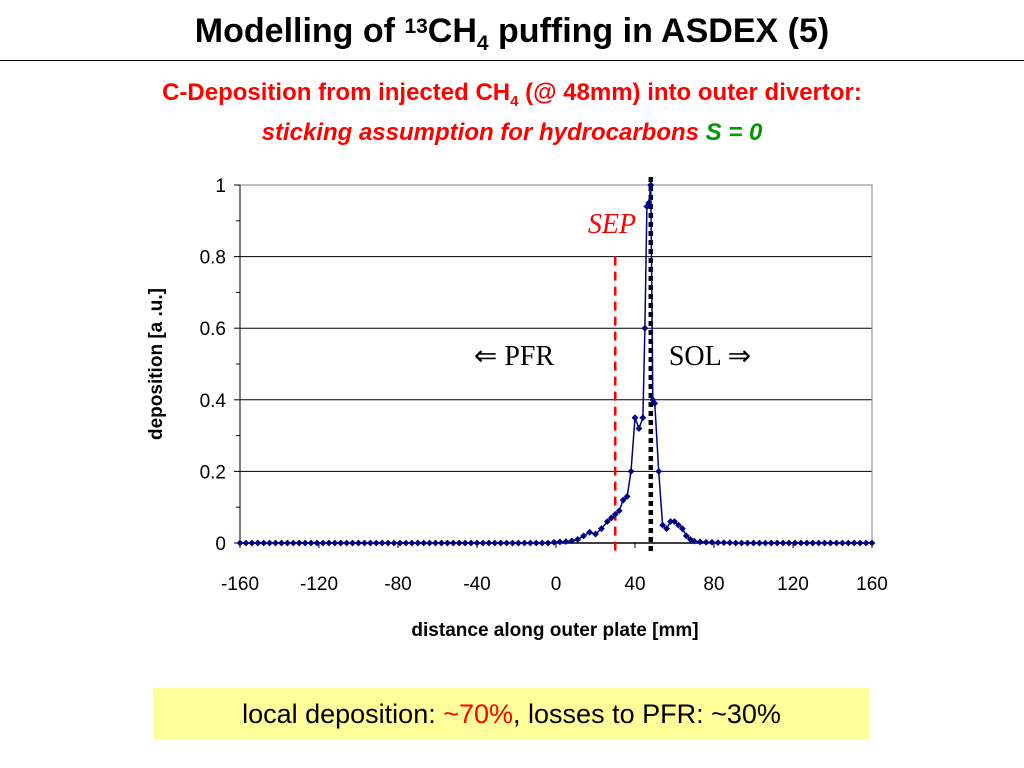 The image size is (1024, 768). Describe the element at coordinates (220, 544) in the screenshot. I see `y-tick-label: 0` at that location.